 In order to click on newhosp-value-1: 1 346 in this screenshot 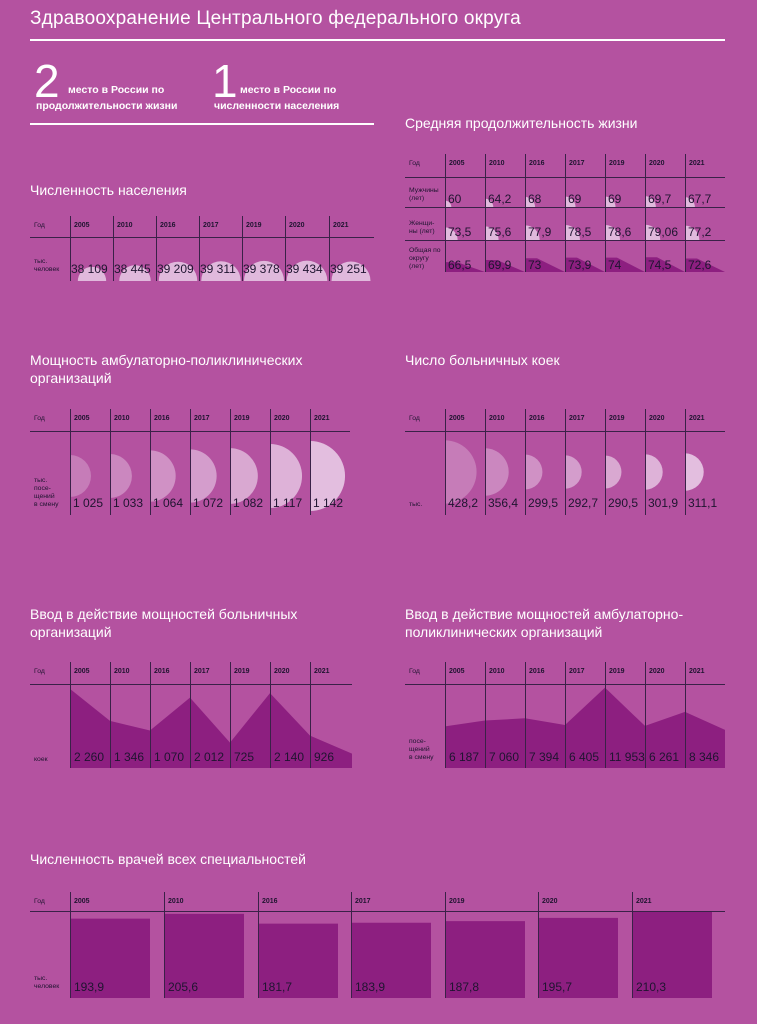, I will do `click(129, 757)`.